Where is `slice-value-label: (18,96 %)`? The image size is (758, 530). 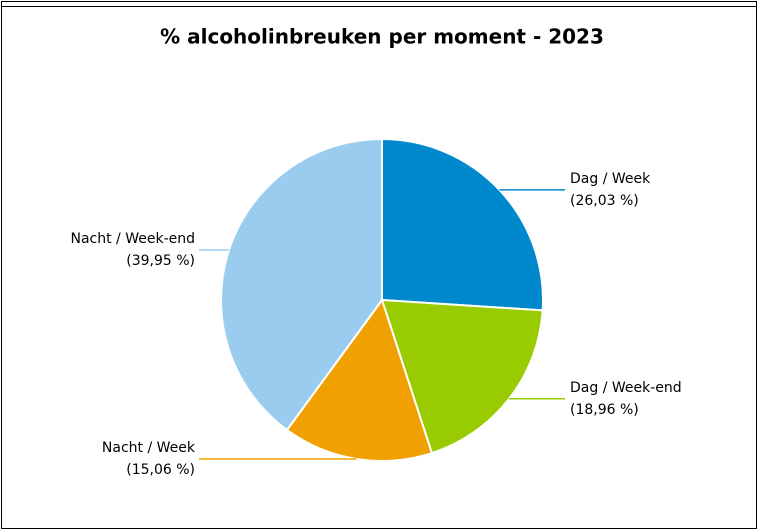
slice-value-label: (18,96 %) is located at coordinates (604, 410).